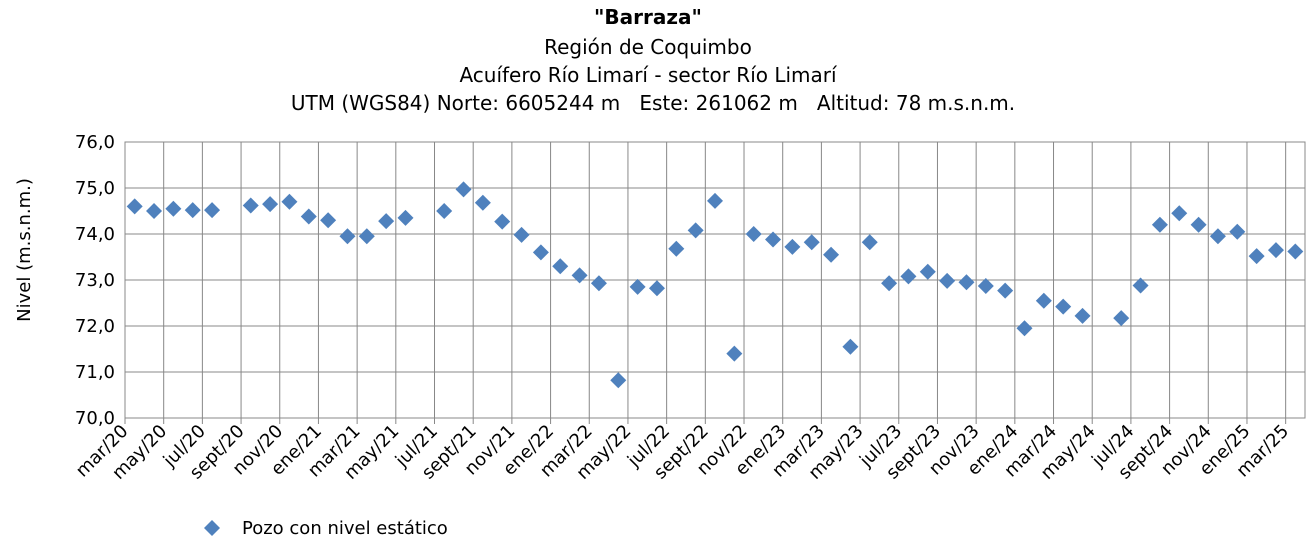  I want to click on y-tick-label: 73,0, so click(95, 280).